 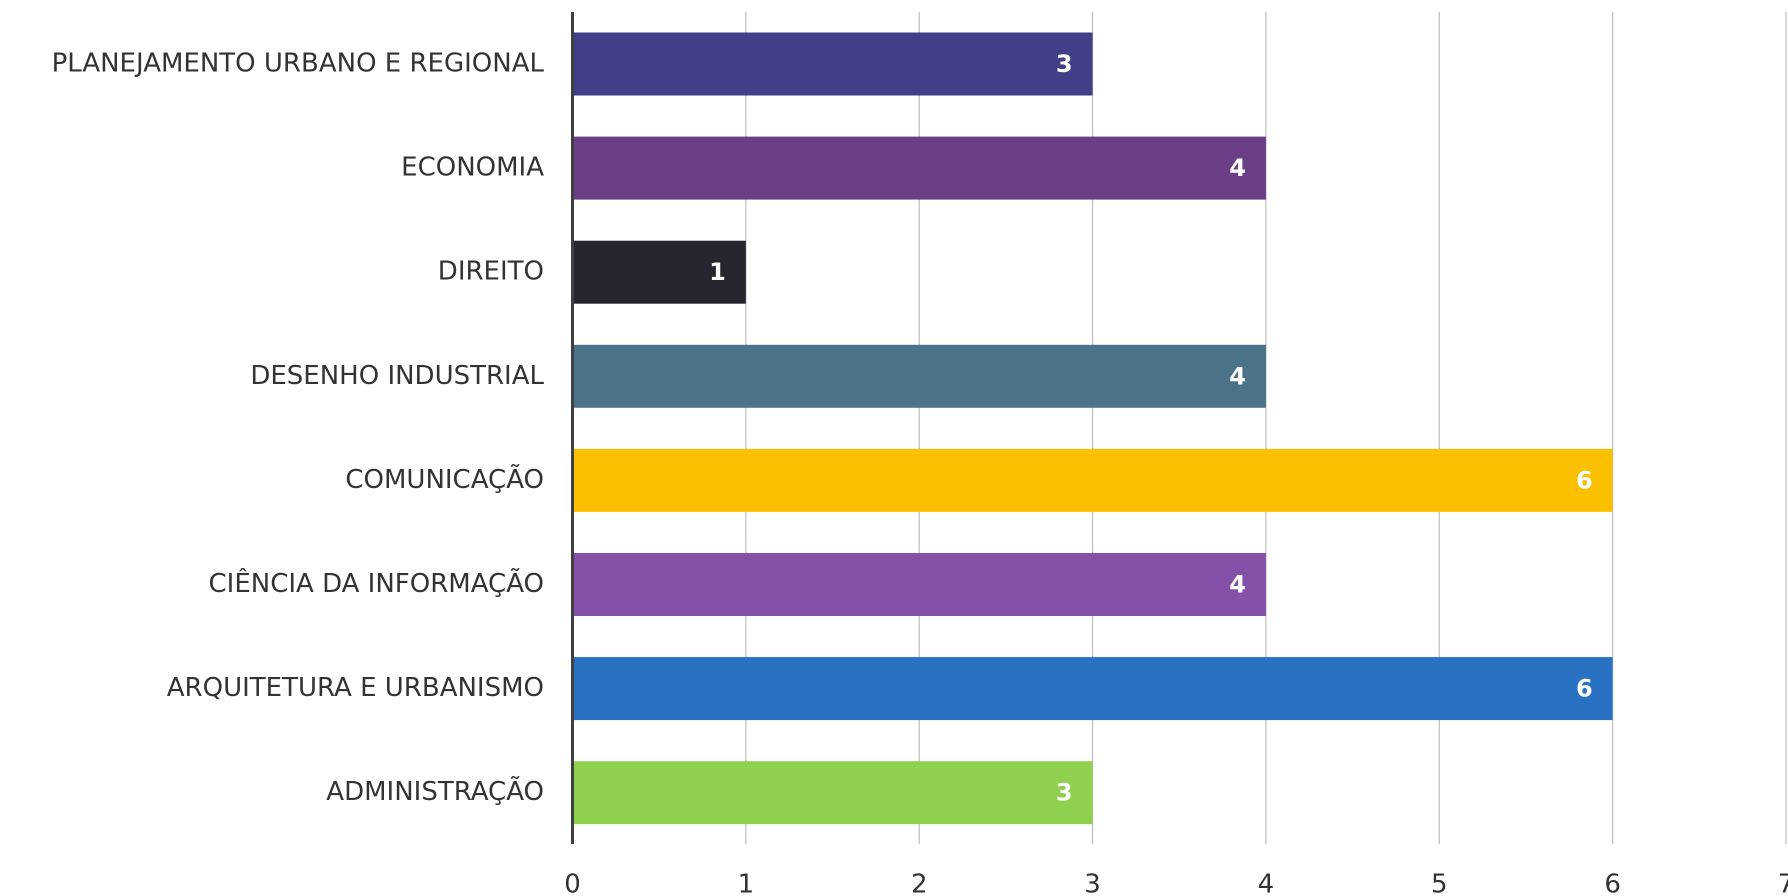 What do you see at coordinates (435, 791) in the screenshot?
I see `y-tick-label: ADMINISTRAÇÃO` at bounding box center [435, 791].